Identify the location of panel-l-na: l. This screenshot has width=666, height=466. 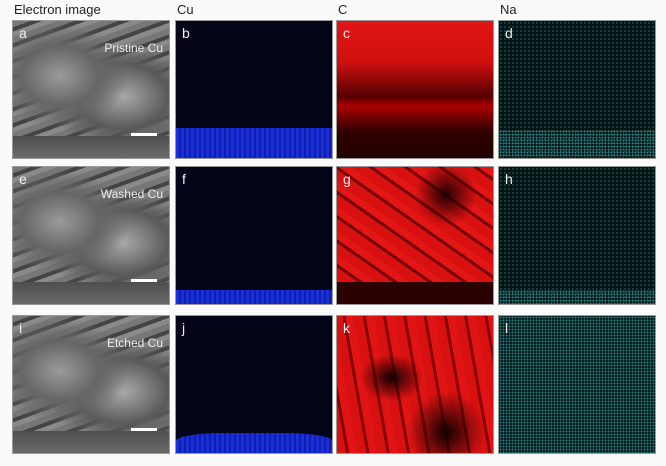
(577, 384).